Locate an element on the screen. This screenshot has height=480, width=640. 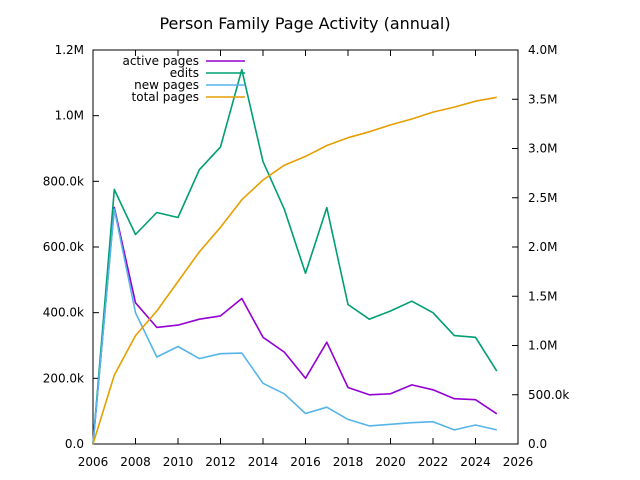
x-tick-label: 2006 is located at coordinates (93, 462).